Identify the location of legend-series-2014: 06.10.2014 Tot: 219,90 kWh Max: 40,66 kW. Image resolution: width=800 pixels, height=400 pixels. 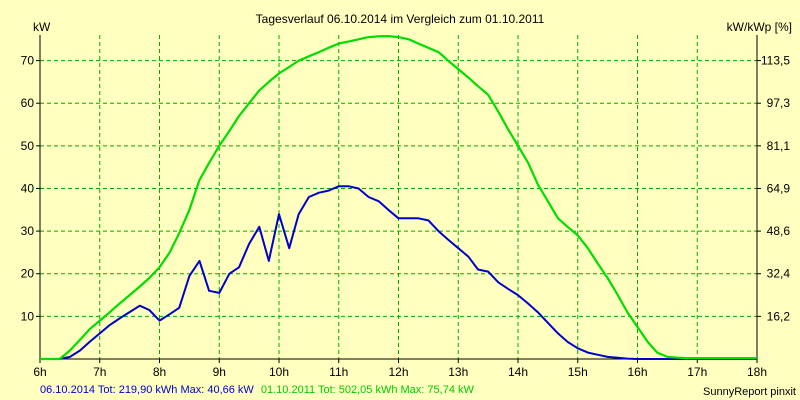
(147, 390).